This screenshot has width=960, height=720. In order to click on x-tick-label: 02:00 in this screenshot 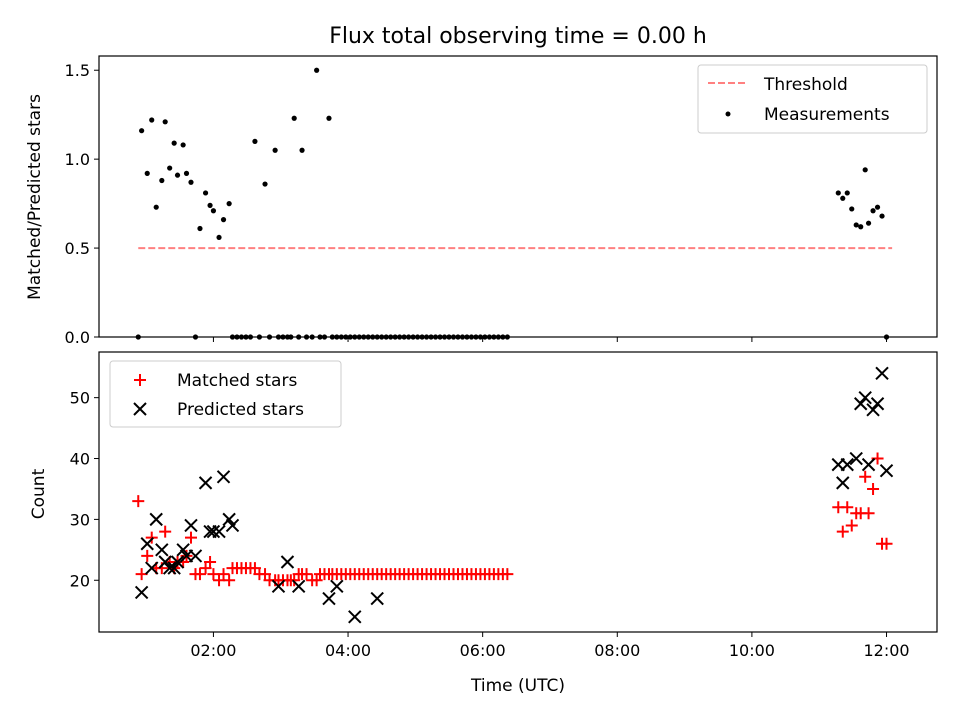, I will do `click(213, 650)`.